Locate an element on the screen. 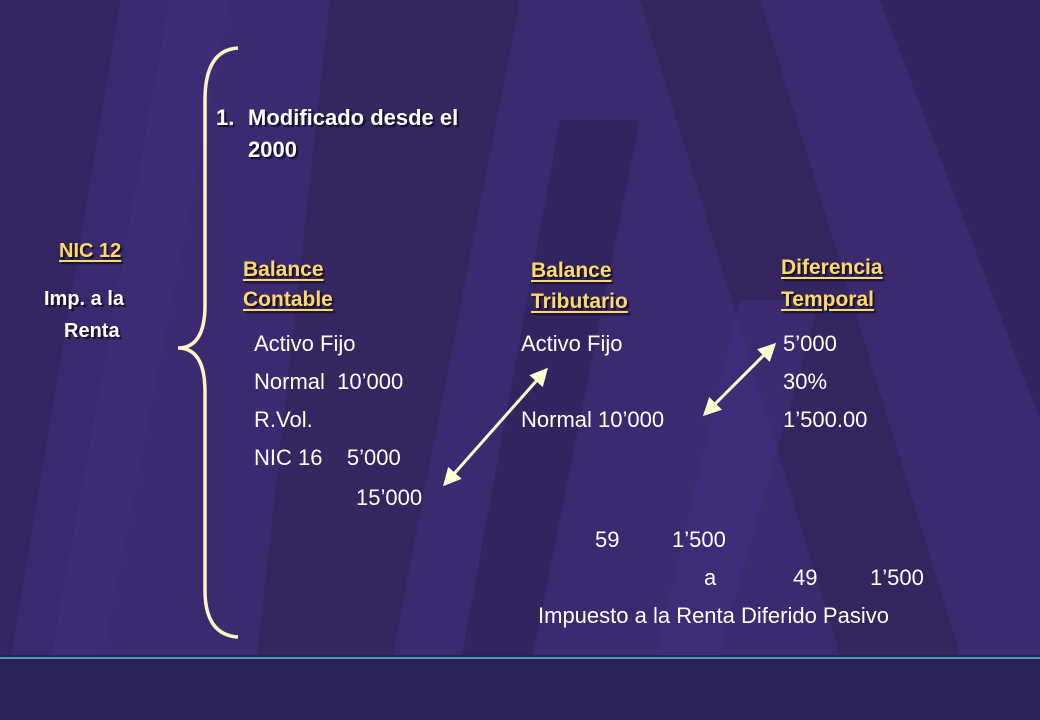 The image size is (1040, 720). diferencia-temporal-heading-line2: Temporal is located at coordinates (827, 299).